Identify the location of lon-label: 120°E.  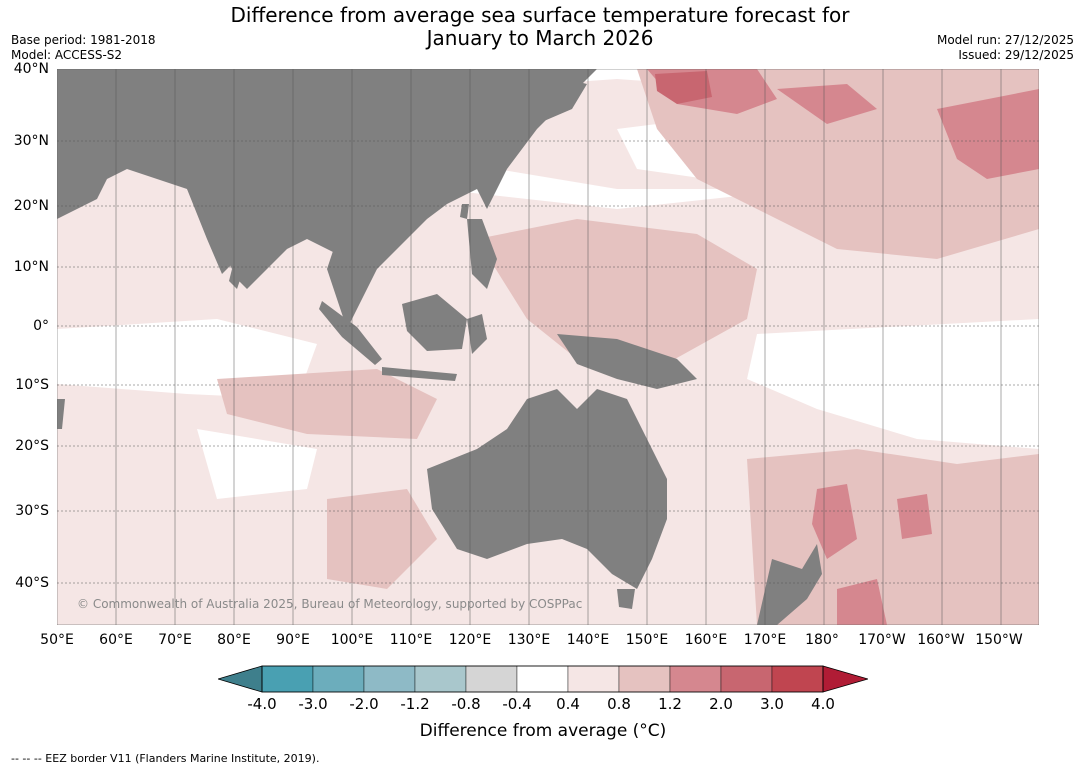
(470, 640).